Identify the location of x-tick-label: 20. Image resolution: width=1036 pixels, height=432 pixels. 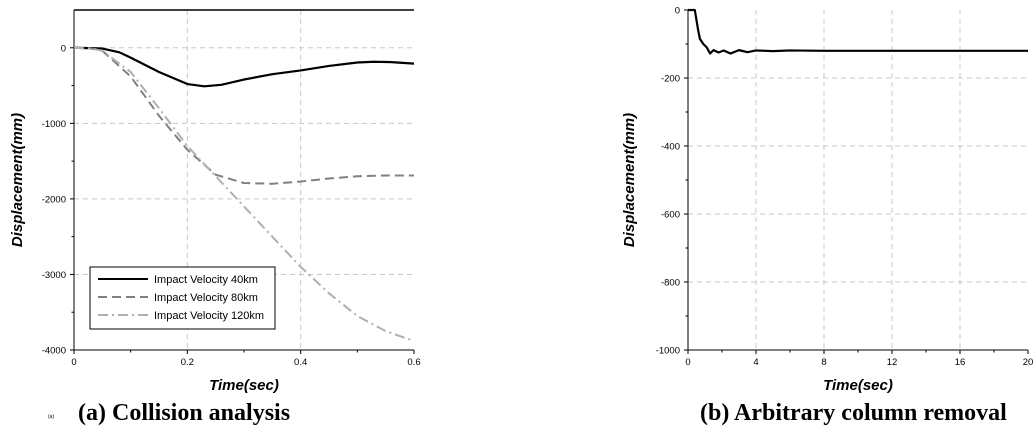
(1028, 362).